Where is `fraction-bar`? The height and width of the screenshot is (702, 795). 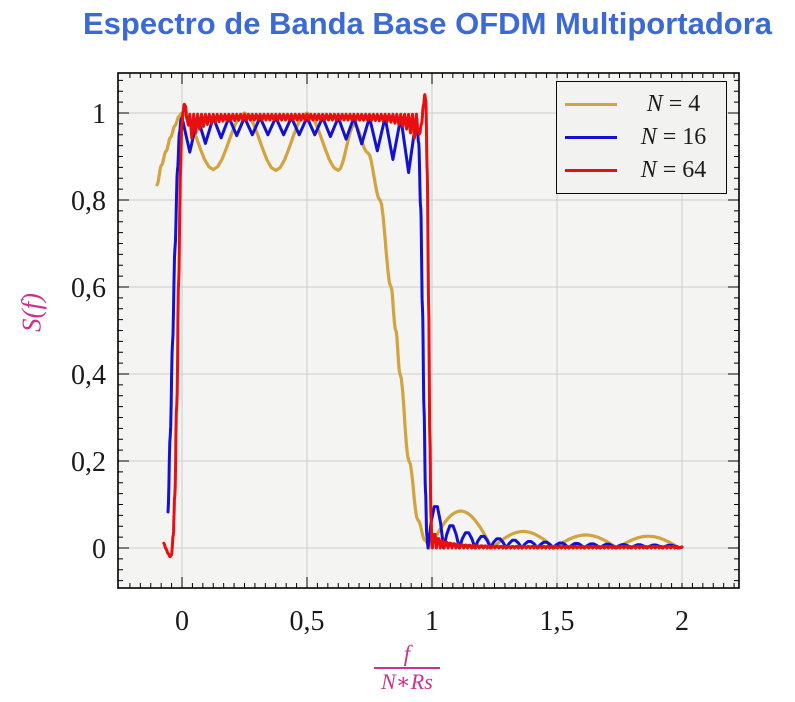 fraction-bar is located at coordinates (407, 668).